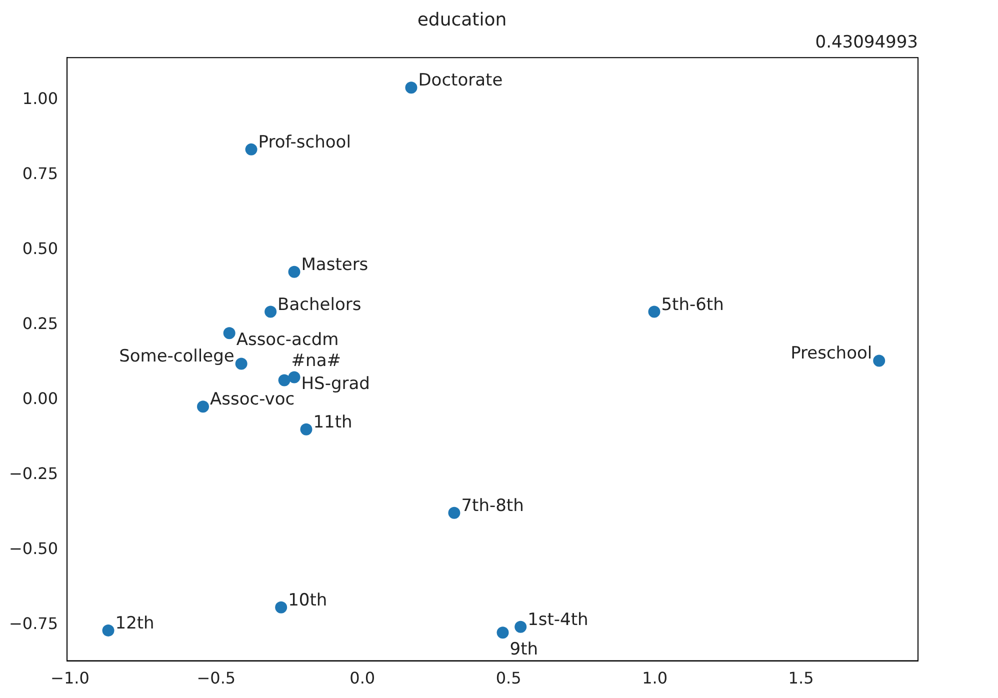  What do you see at coordinates (252, 400) in the screenshot?
I see `annotation: Assoc-voc` at bounding box center [252, 400].